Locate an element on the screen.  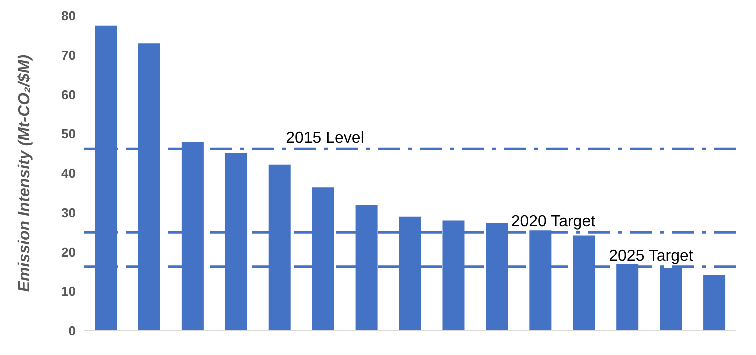
y-tick-label: 60 is located at coordinates (69, 94).